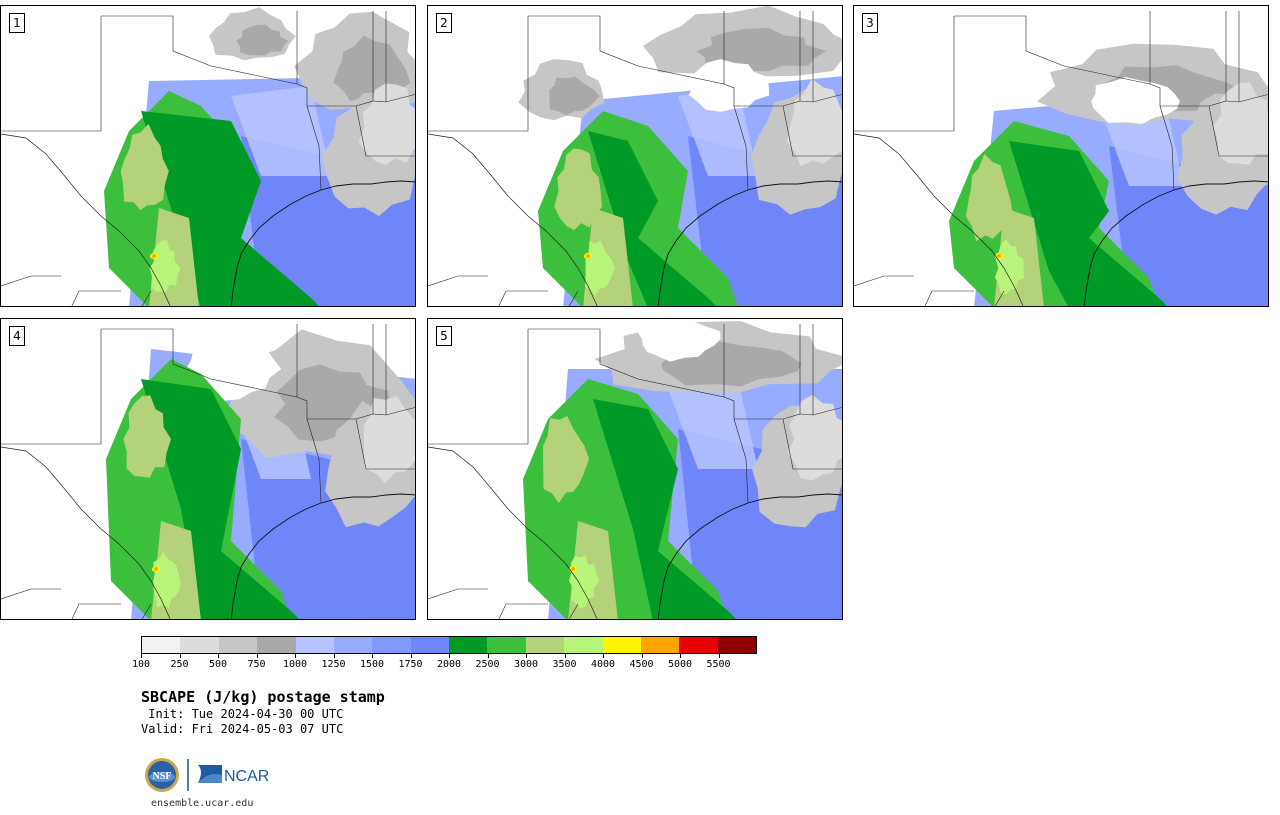  Describe the element at coordinates (564, 664) in the screenshot. I see `colorbar-tick-label: 3500` at that location.